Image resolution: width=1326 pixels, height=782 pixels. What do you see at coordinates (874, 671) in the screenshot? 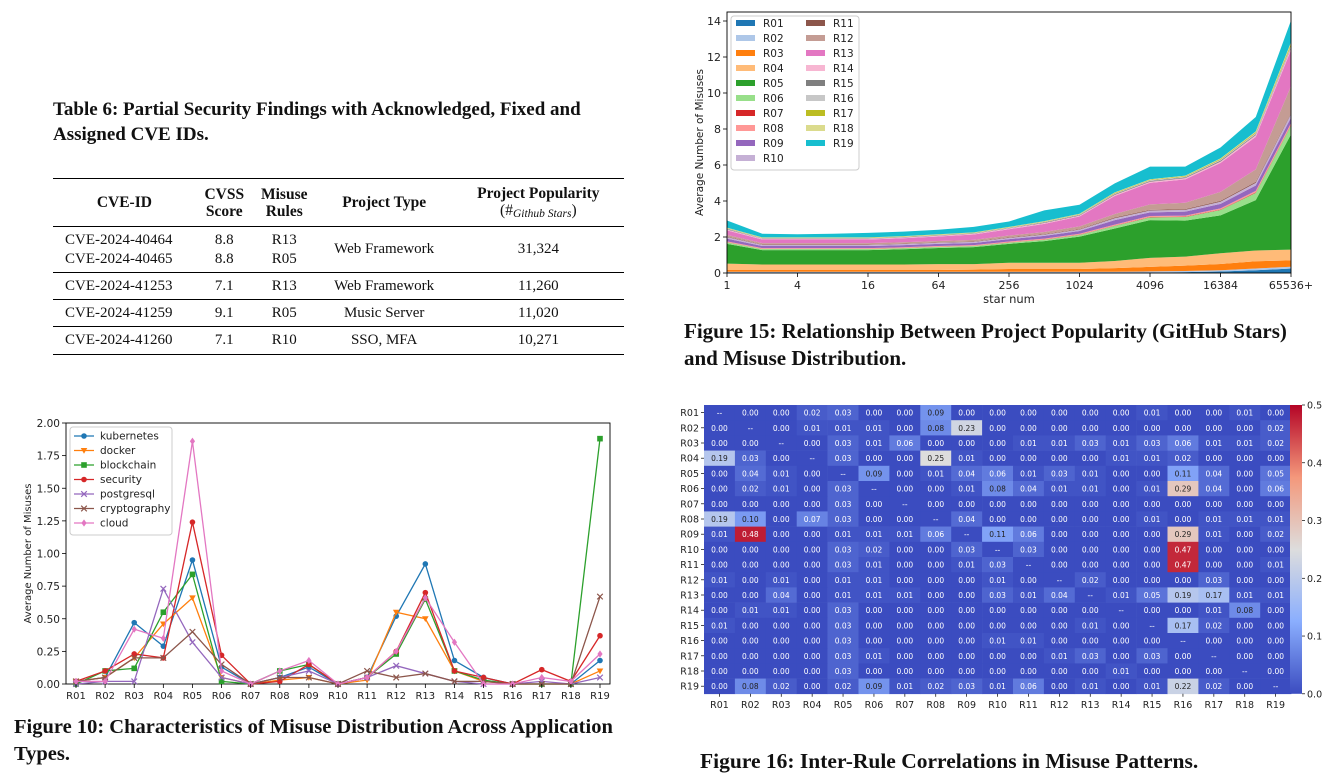
I see `heatmap-value-R18-R06: 0.00` at bounding box center [874, 671].